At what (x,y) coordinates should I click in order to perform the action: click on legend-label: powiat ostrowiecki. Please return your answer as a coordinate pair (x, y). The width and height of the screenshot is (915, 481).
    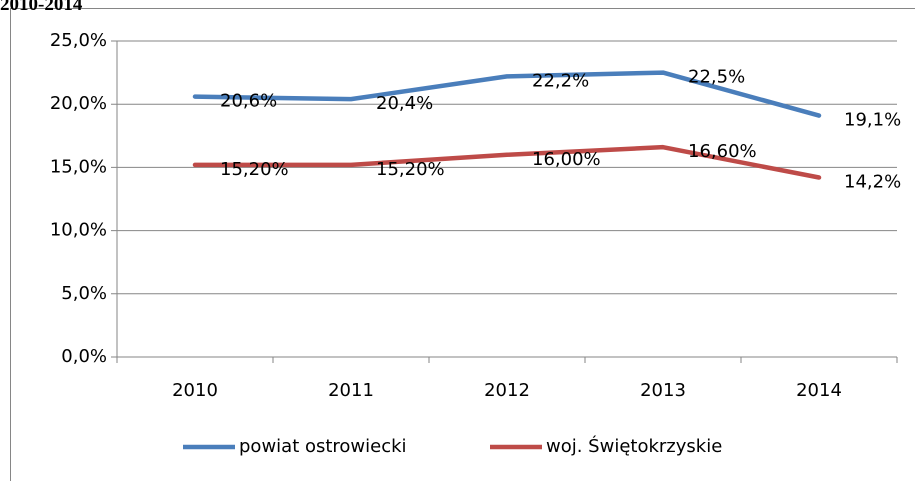
    Looking at the image, I should click on (323, 446).